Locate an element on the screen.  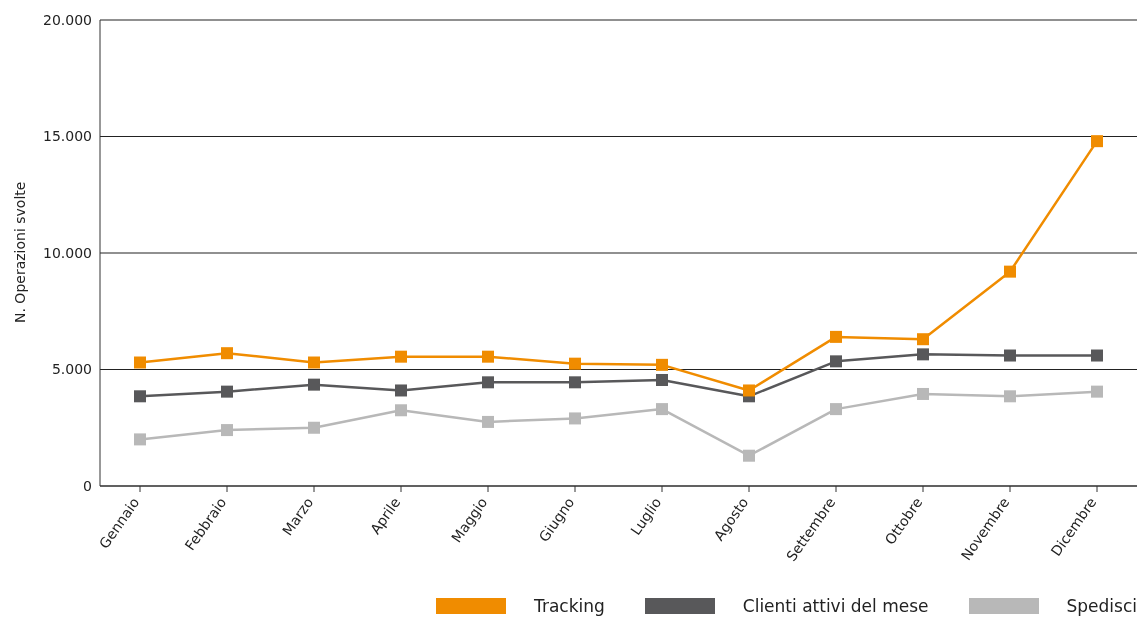
legend-label: Tracking is located at coordinates (569, 606).